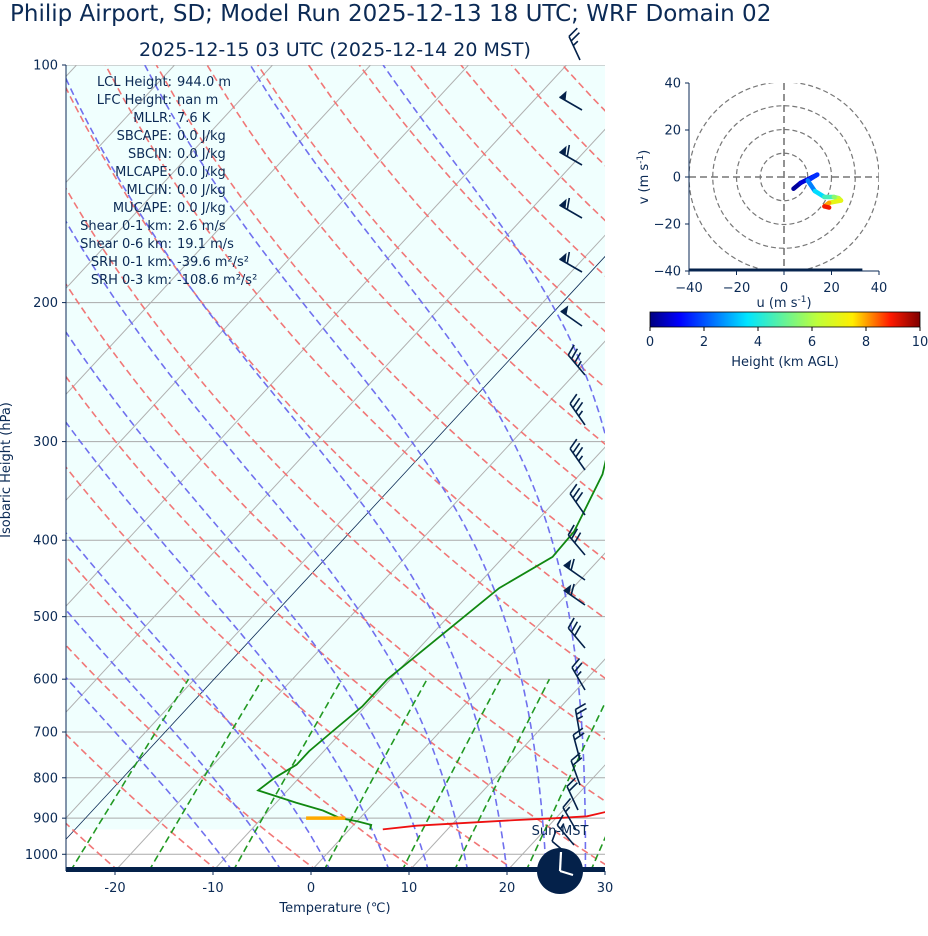 The height and width of the screenshot is (936, 928). I want to click on stat-label: SBCAPE:, so click(144, 136).